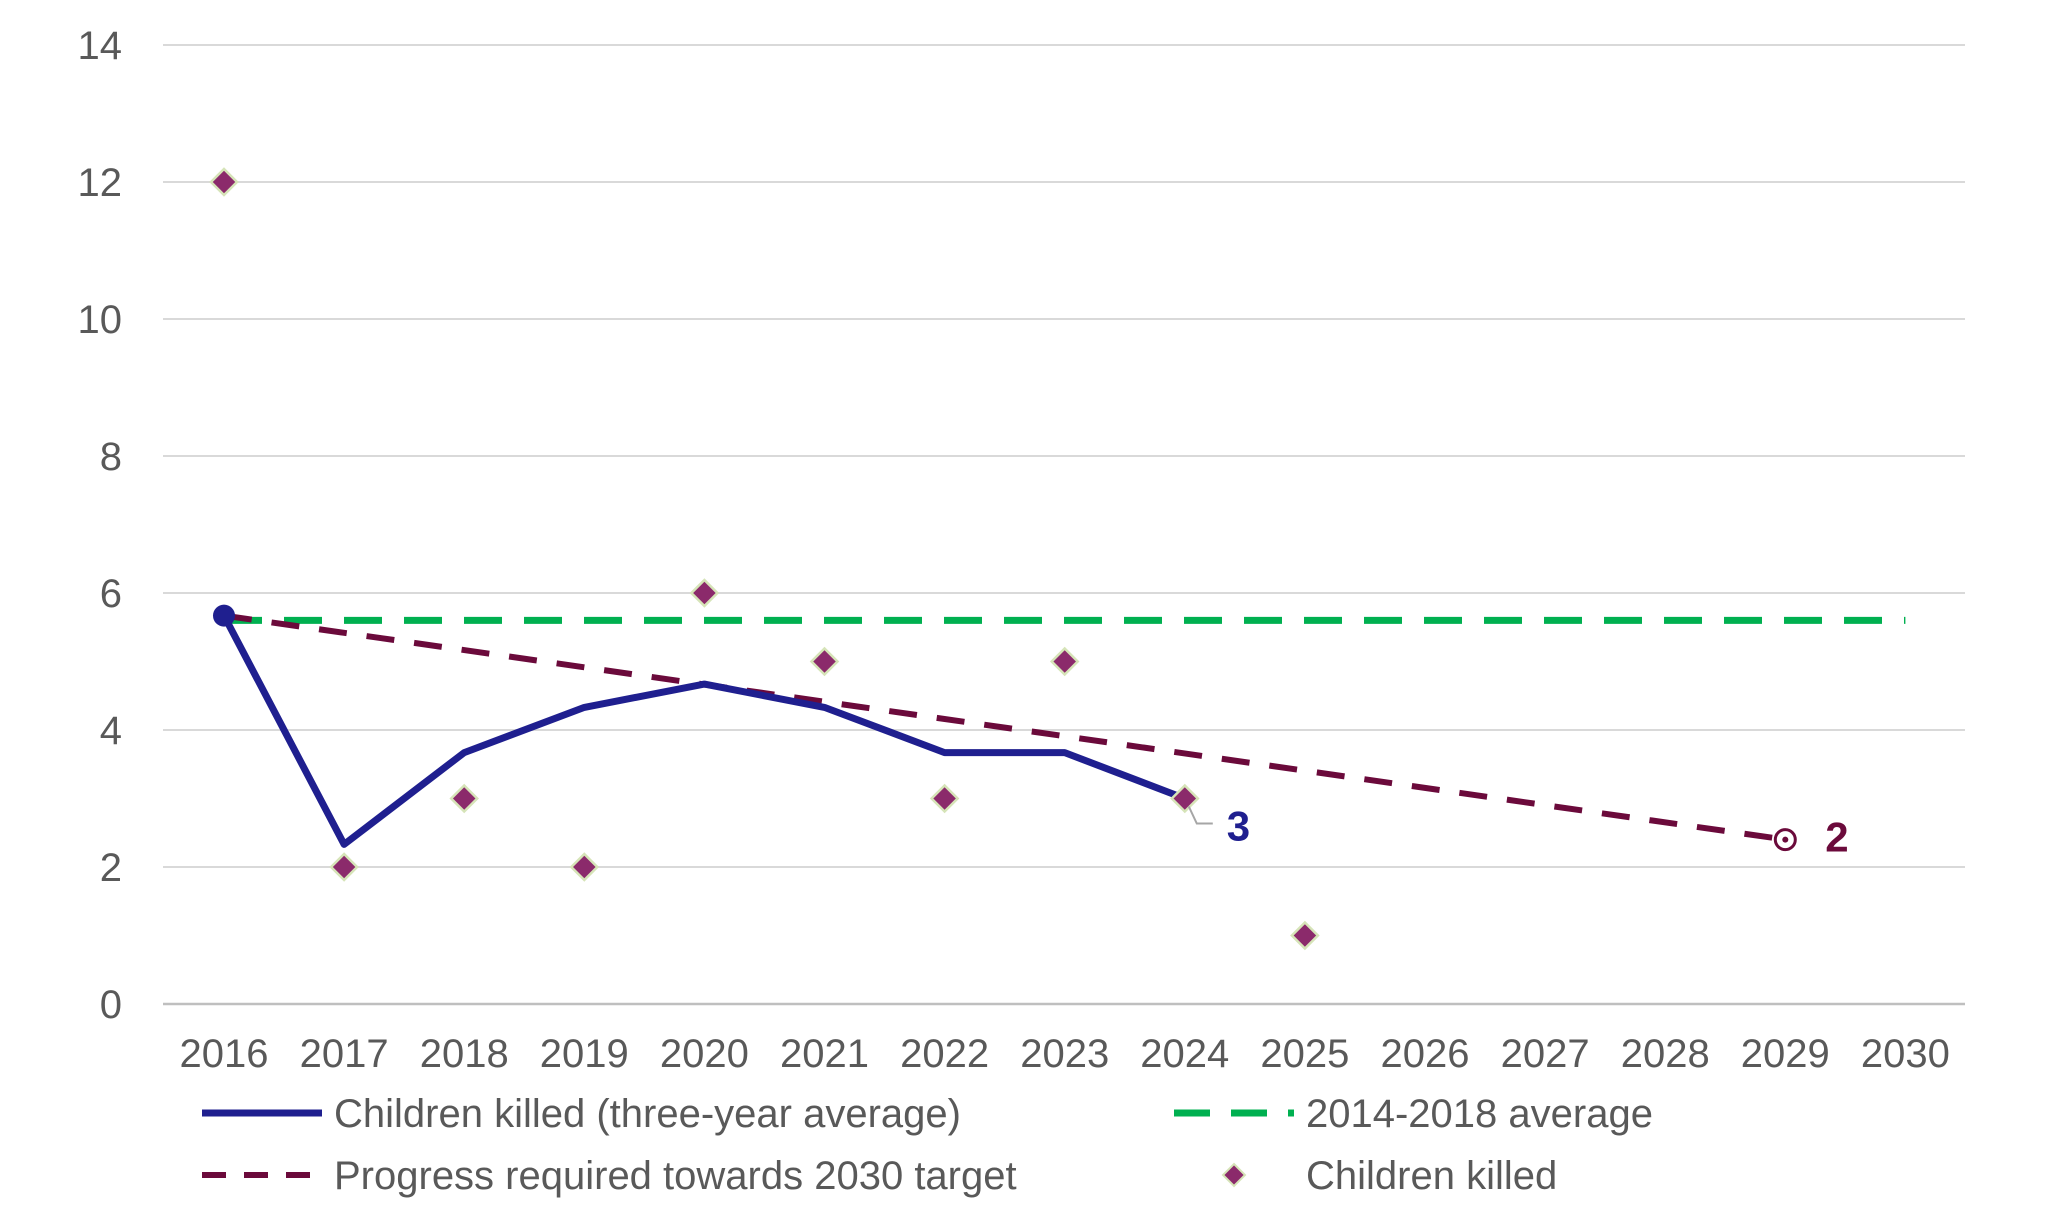 The width and height of the screenshot is (2071, 1214). Describe the element at coordinates (824, 661) in the screenshot. I see `data-point-2021` at that location.